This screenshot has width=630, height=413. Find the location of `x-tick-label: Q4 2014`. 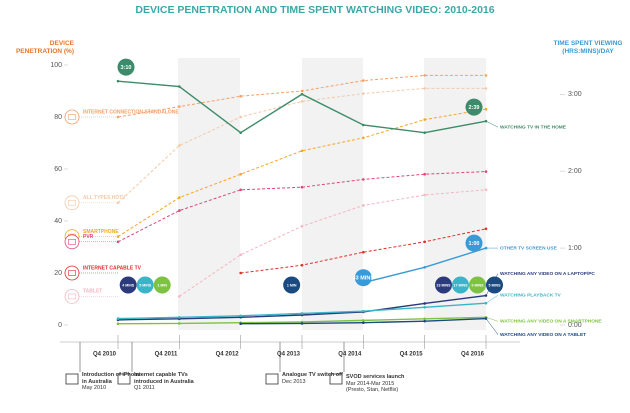

x-tick-label: Q4 2014 is located at coordinates (350, 355).